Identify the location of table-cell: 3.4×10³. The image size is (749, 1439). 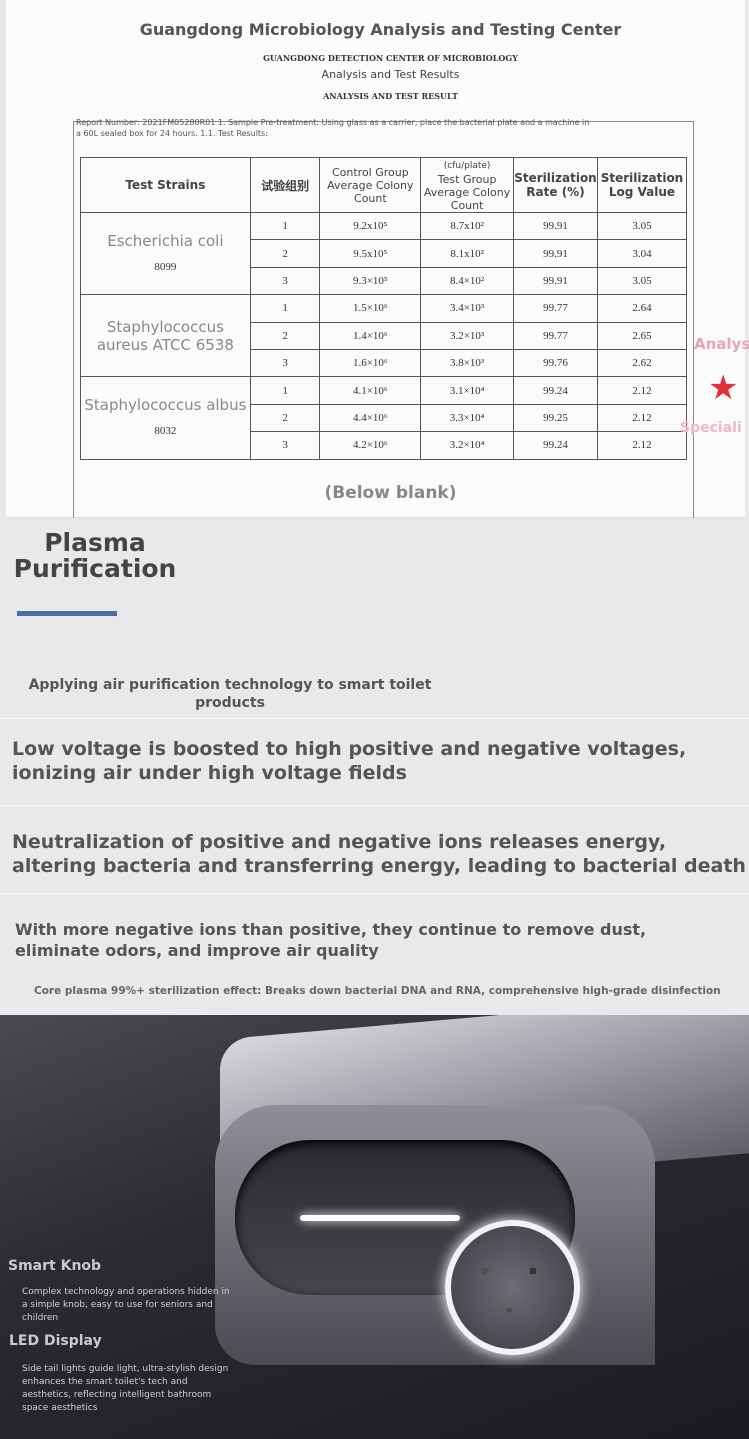
(467, 308).